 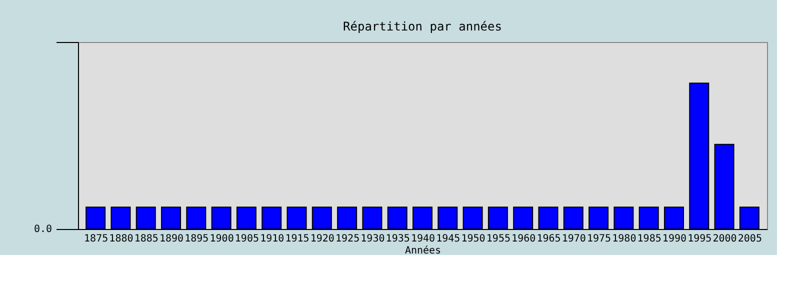 What do you see at coordinates (171, 239) in the screenshot?
I see `x-tick-label: 1890` at bounding box center [171, 239].